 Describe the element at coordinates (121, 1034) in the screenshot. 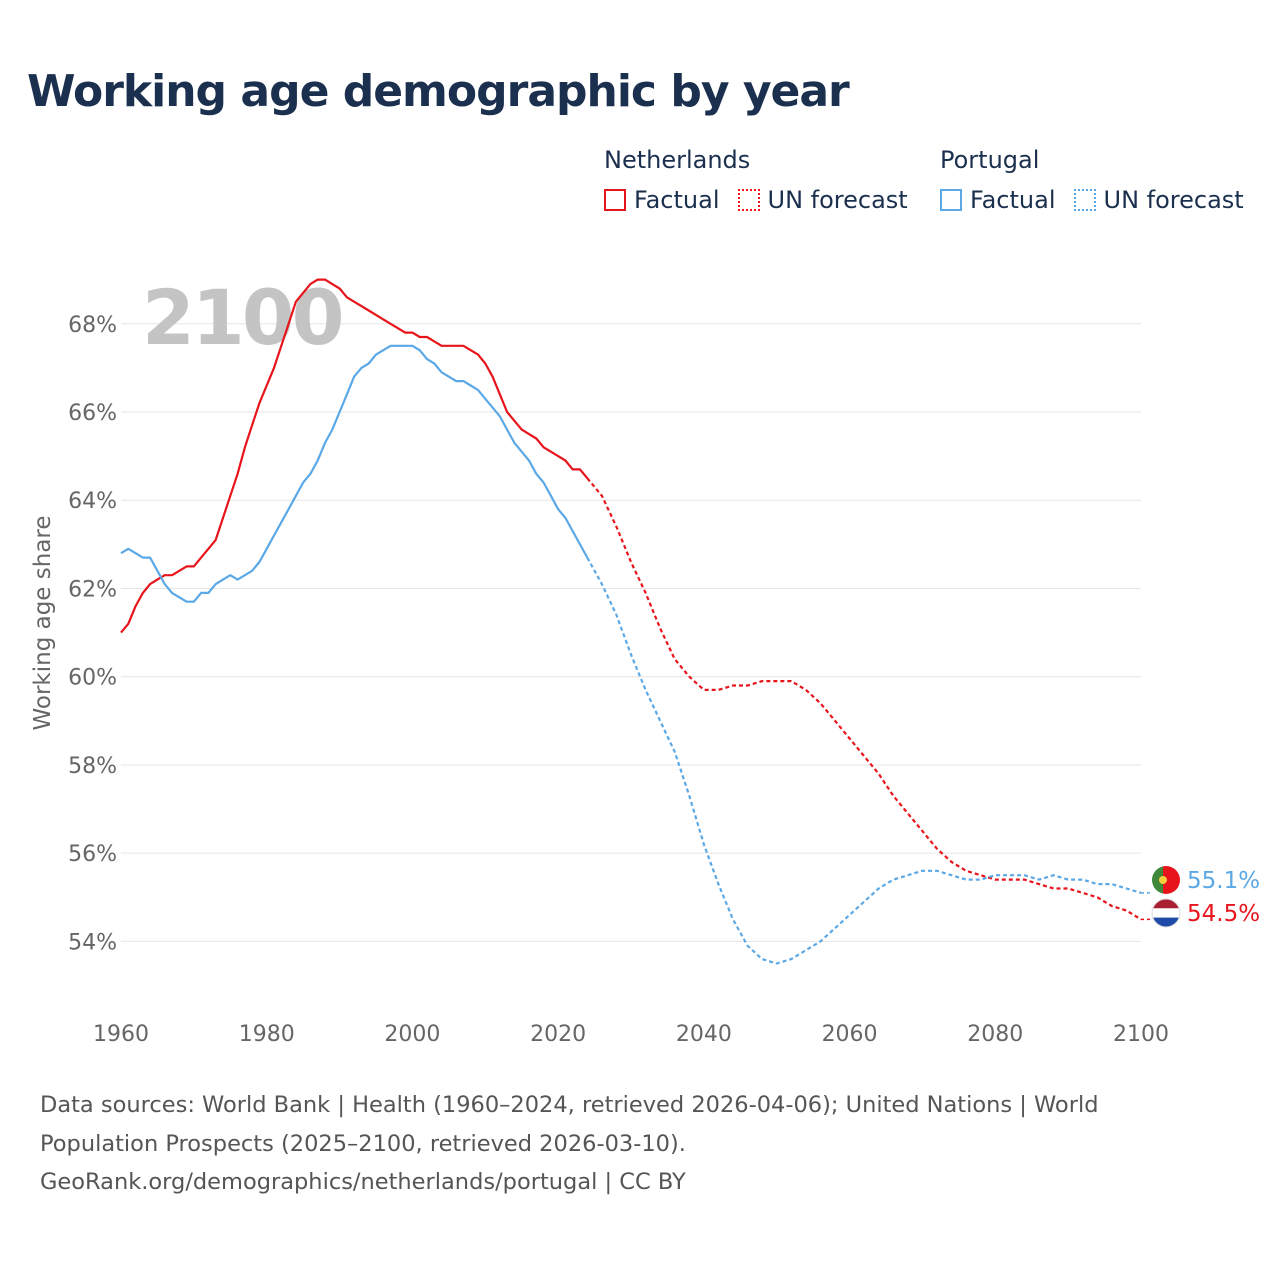

I see `x-tick-label: 1960` at that location.